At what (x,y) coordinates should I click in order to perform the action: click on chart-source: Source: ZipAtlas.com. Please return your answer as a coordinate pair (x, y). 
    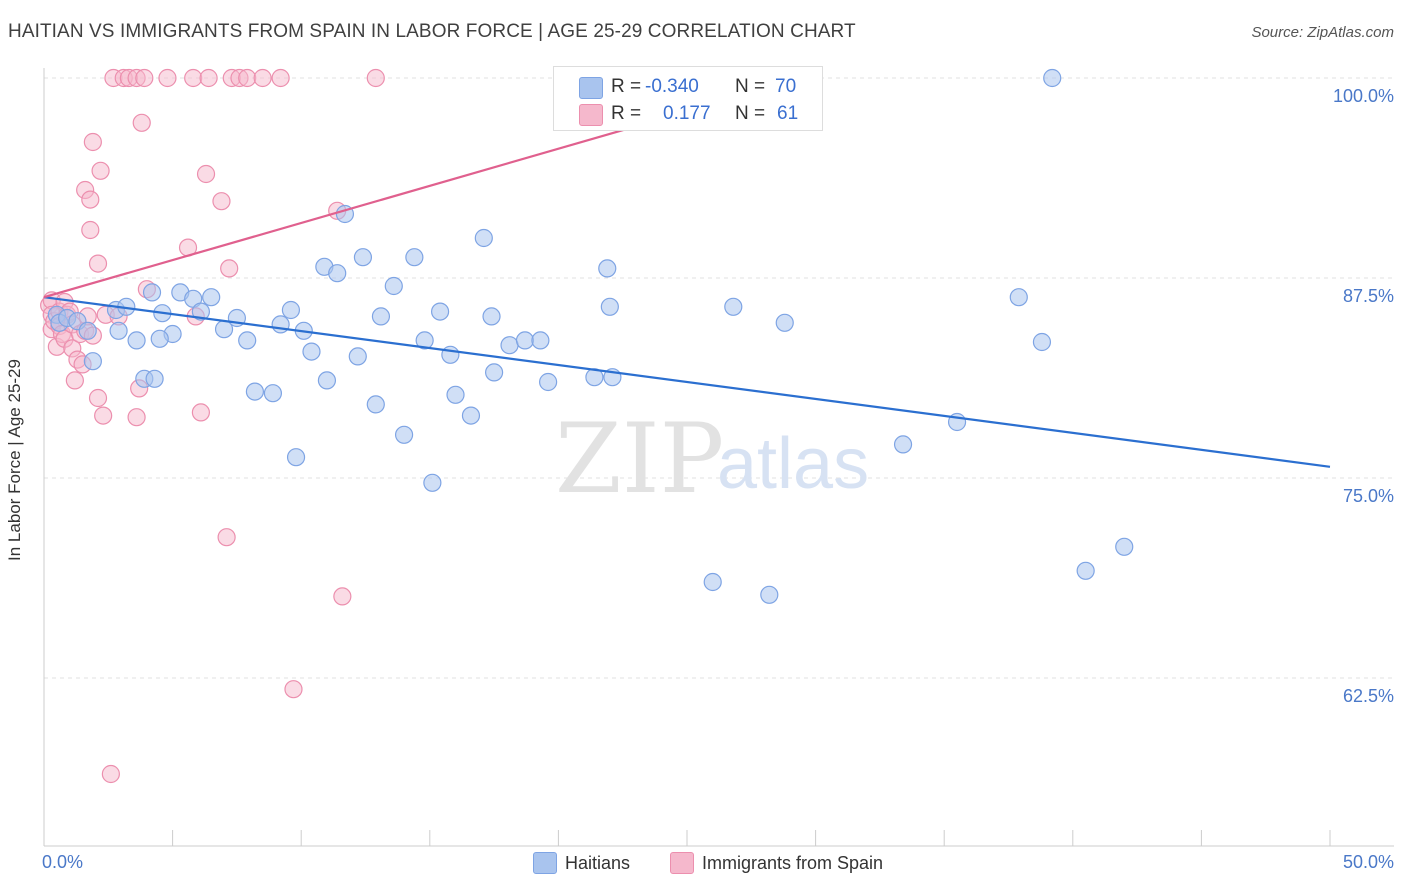
    Looking at the image, I should click on (1322, 32).